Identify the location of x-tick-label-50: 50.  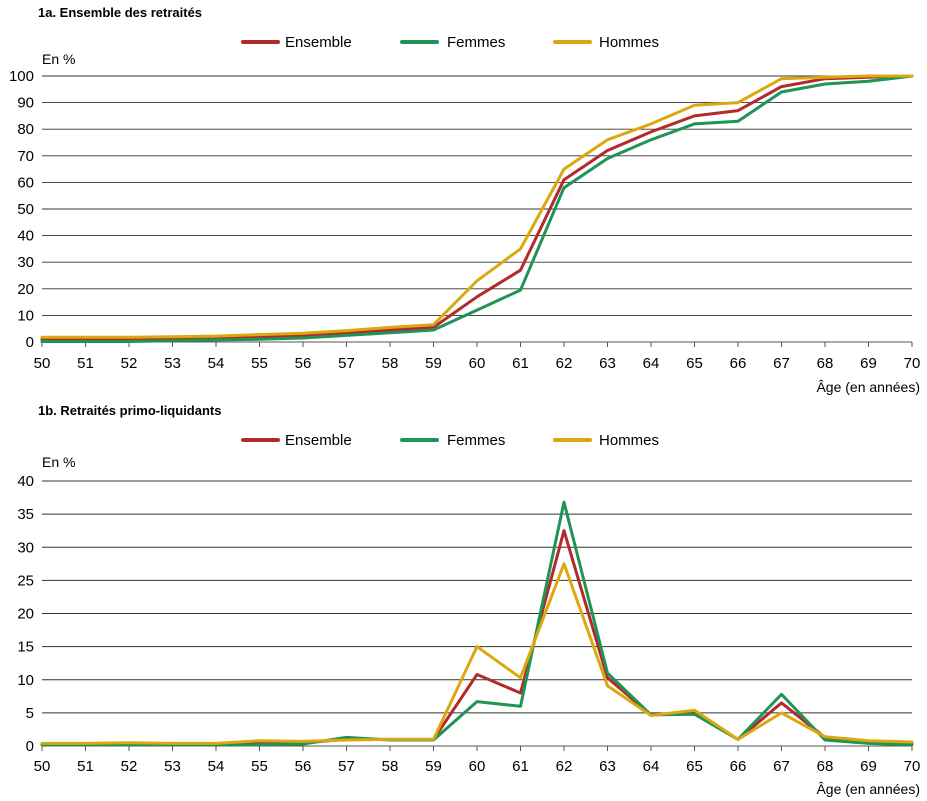
(42, 363).